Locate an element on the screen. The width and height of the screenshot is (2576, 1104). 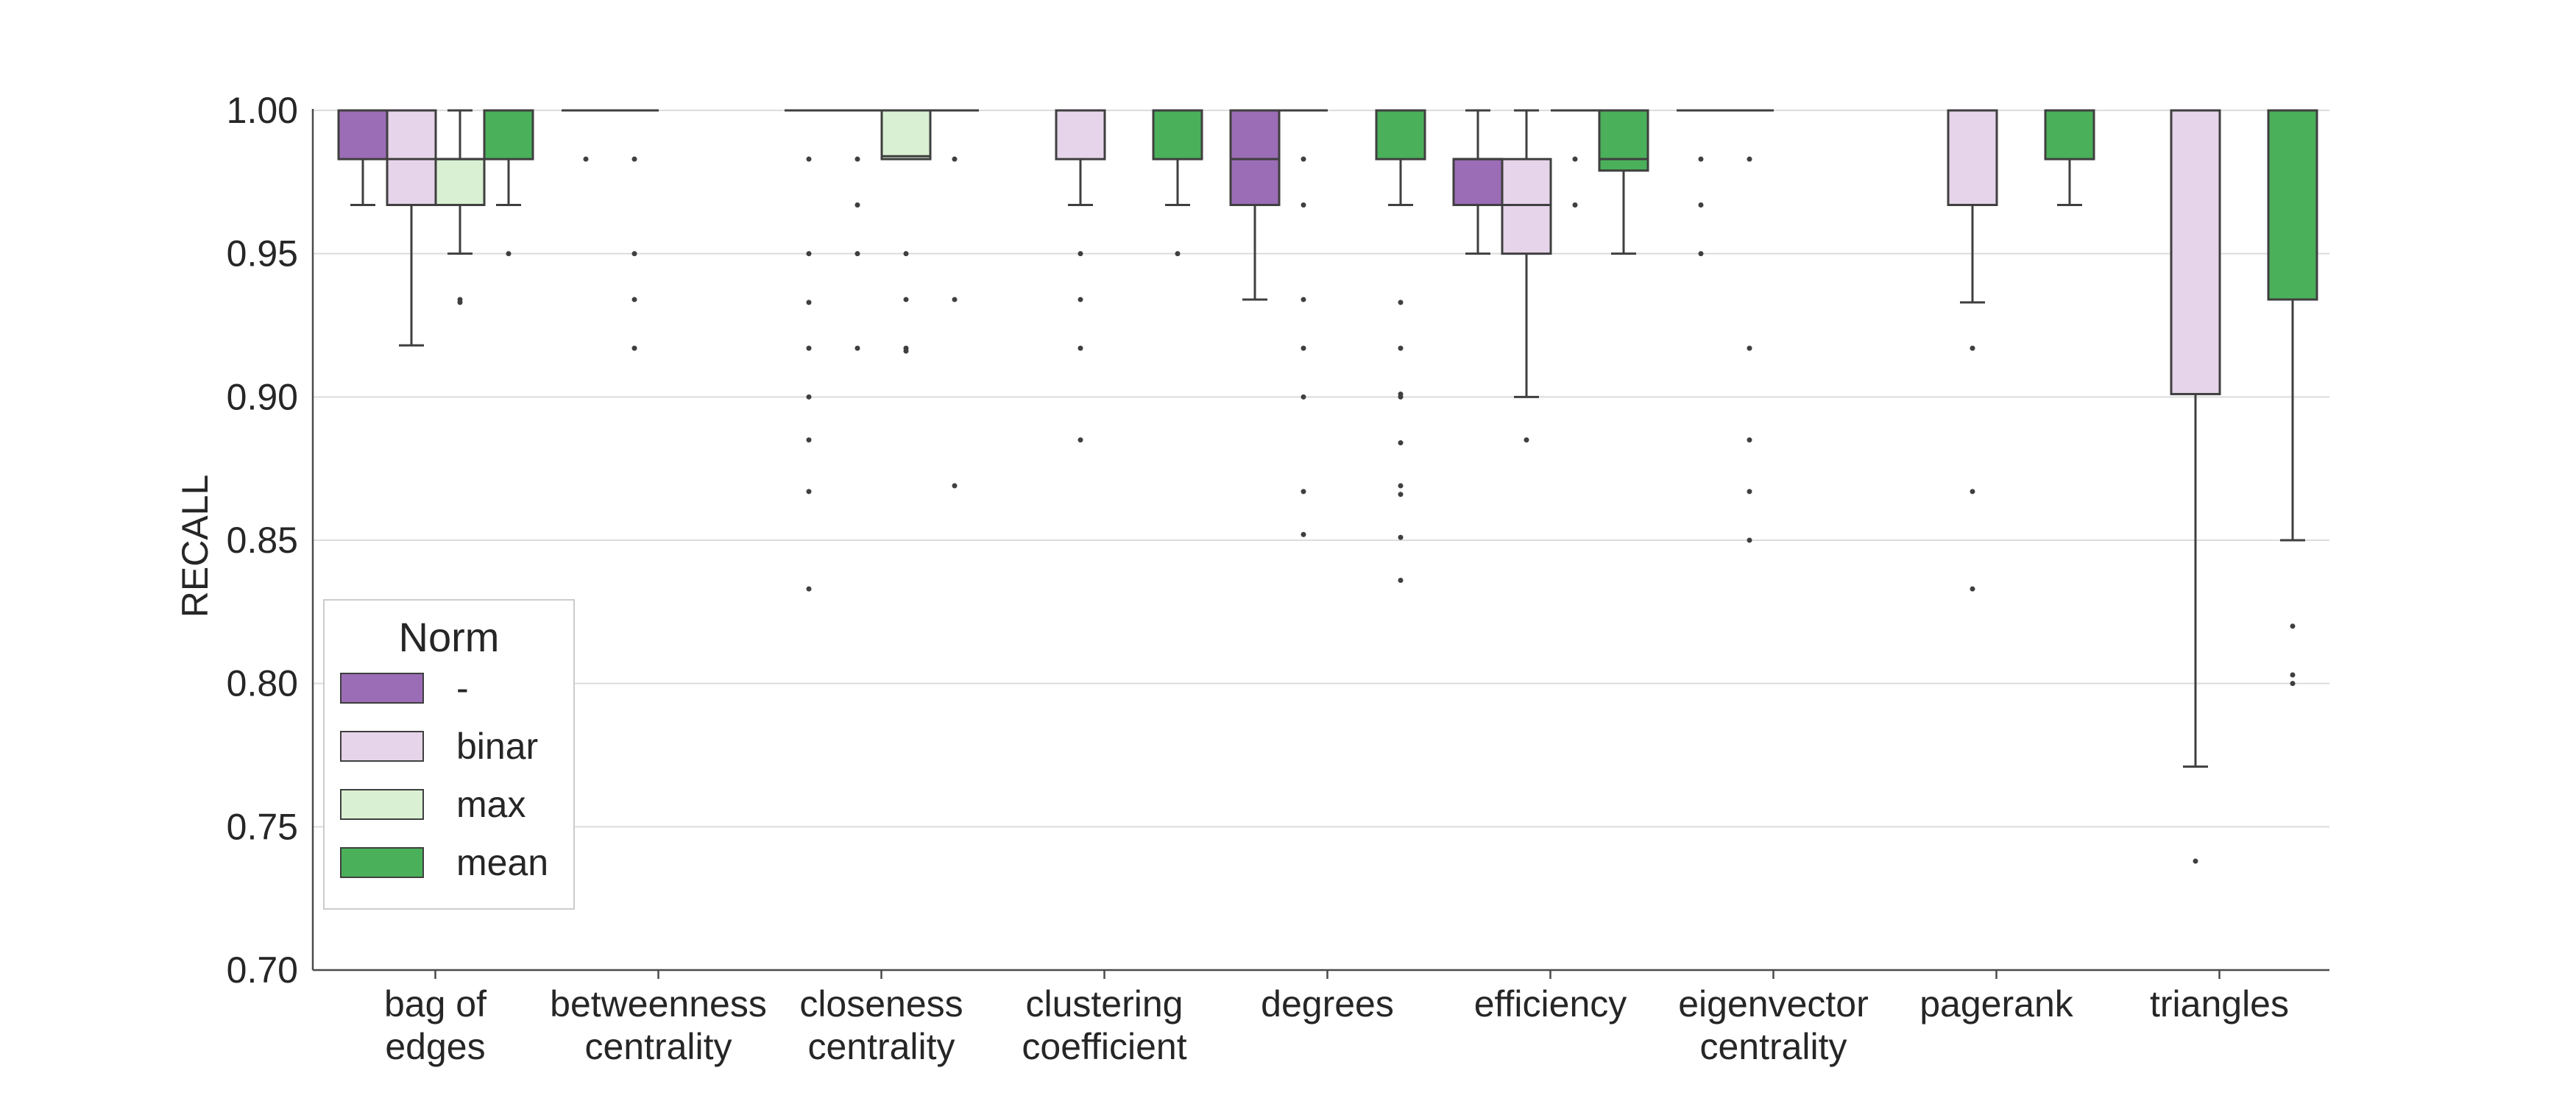
y-tick-label: 0.95 is located at coordinates (262, 254).